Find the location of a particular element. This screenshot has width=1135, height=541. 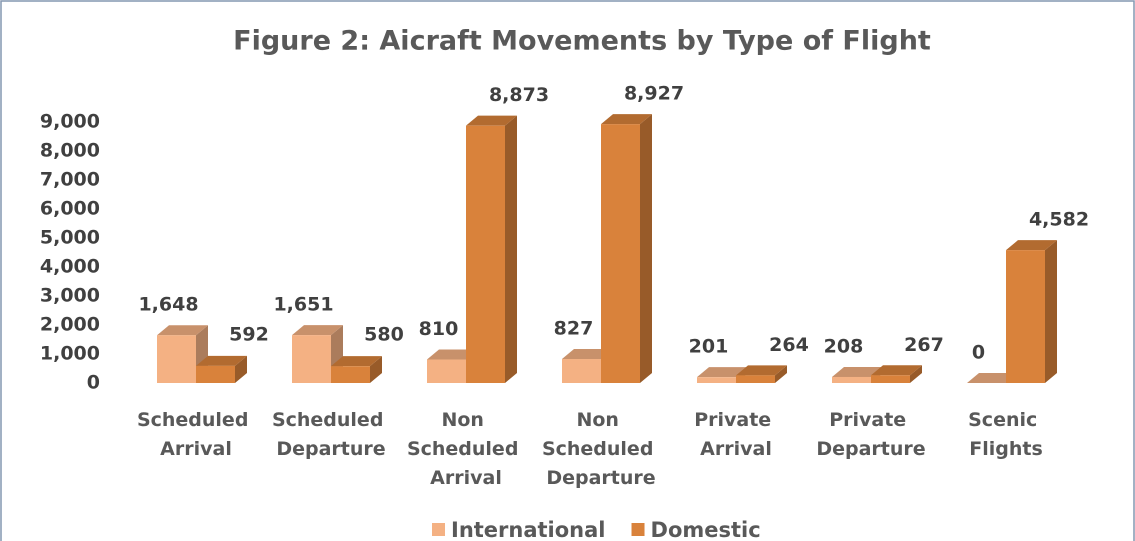

value-label: 201 is located at coordinates (709, 347).